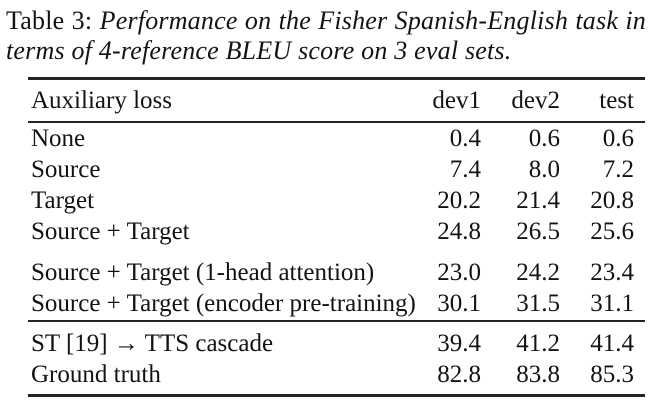 Image resolution: width=650 pixels, height=406 pixels. Describe the element at coordinates (215, 100) in the screenshot. I see `column-header-auxiliary-loss: Auxiliary loss` at that location.